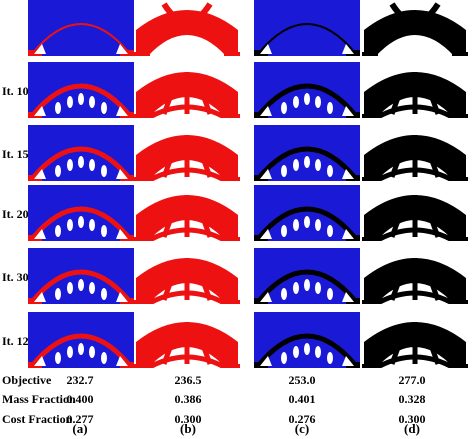 This screenshot has height=439, width=474. I want to click on metric-value: 277.0, so click(412, 380).